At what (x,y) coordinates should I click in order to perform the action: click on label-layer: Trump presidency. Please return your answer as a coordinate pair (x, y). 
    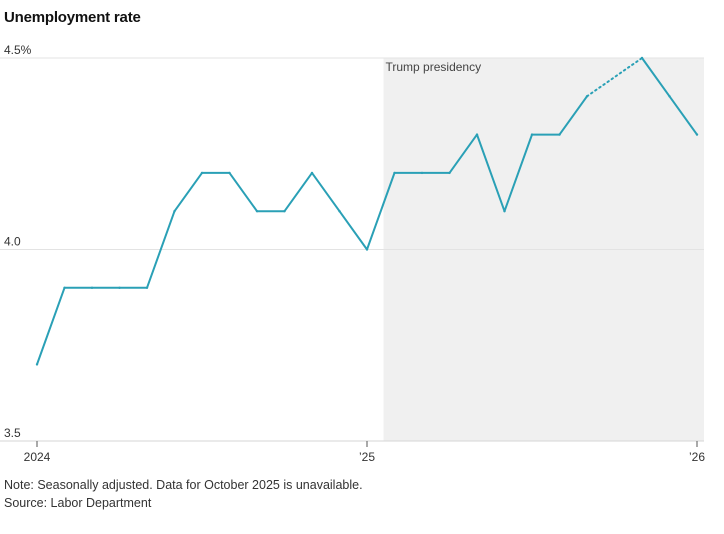
    Looking at the image, I should click on (434, 67).